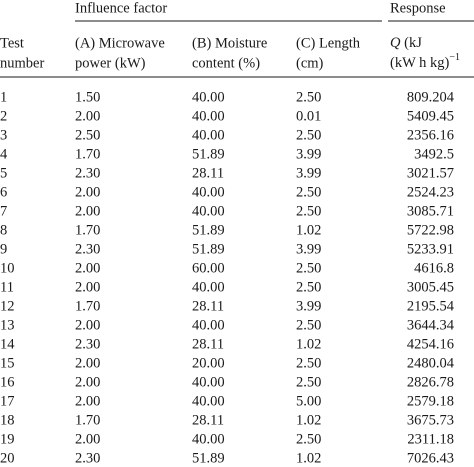  What do you see at coordinates (3, 173) in the screenshot?
I see `cell: 5` at bounding box center [3, 173].